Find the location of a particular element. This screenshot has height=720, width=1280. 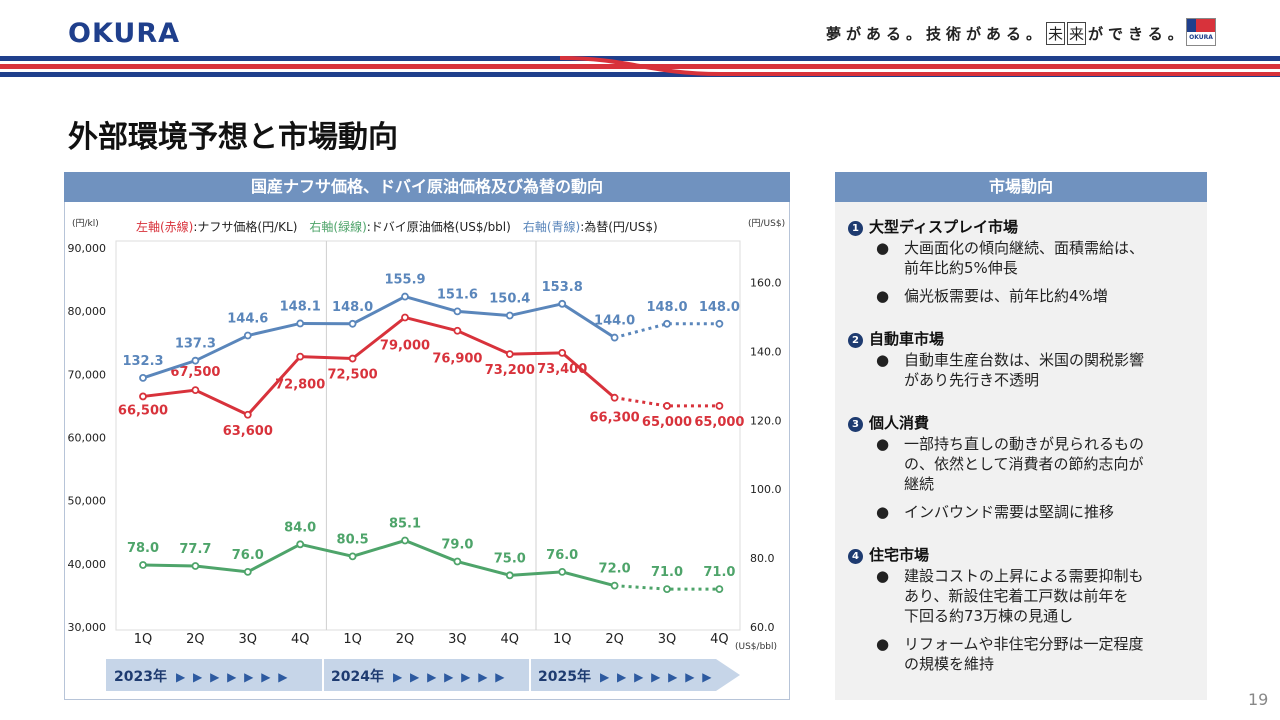

data-label: 148.1 is located at coordinates (300, 306).